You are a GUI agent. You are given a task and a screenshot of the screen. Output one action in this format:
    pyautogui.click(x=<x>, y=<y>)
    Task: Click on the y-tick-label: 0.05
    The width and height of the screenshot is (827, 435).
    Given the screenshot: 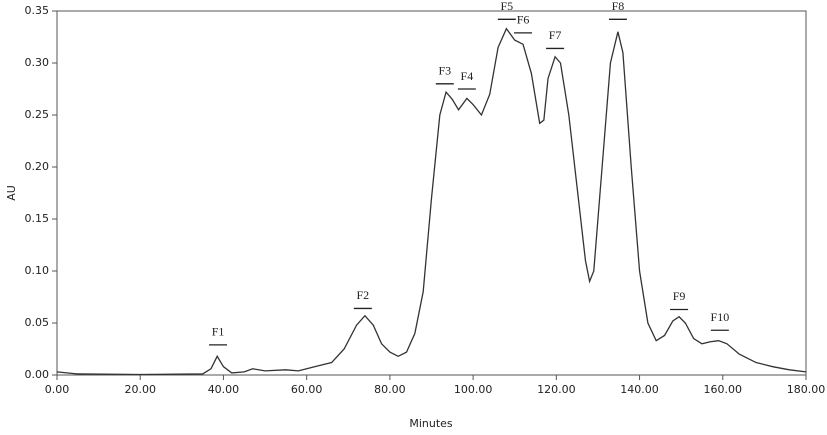 What is the action you would take?
    pyautogui.click(x=37, y=322)
    